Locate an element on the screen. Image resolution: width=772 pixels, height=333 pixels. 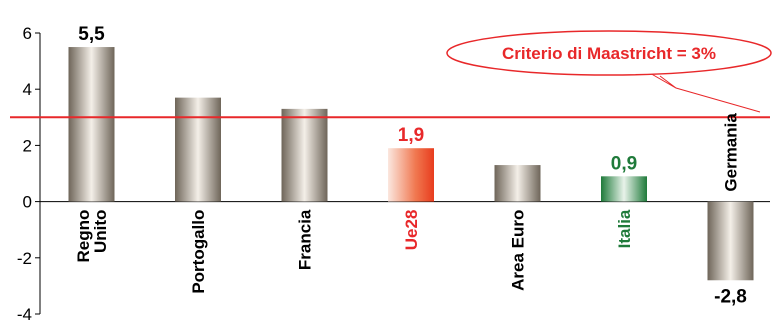
data-label: -2,8 is located at coordinates (730, 296).